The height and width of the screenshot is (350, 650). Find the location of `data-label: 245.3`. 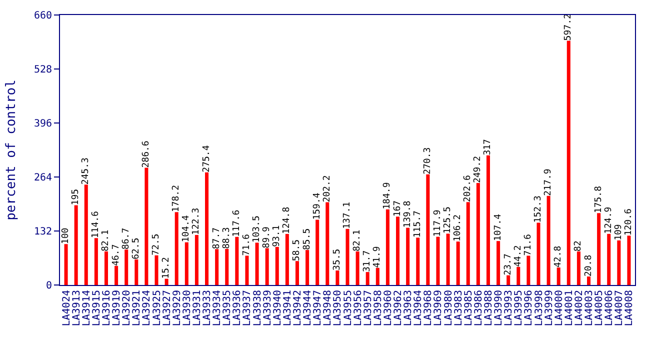

data-label: 245.3 is located at coordinates (86, 171).